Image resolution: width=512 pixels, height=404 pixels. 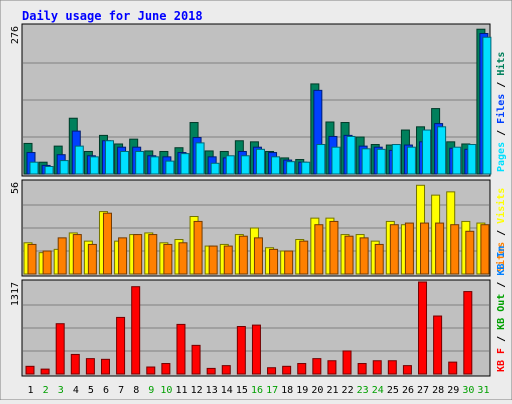 I want to click on day-label: 4, so click(x=76, y=390).